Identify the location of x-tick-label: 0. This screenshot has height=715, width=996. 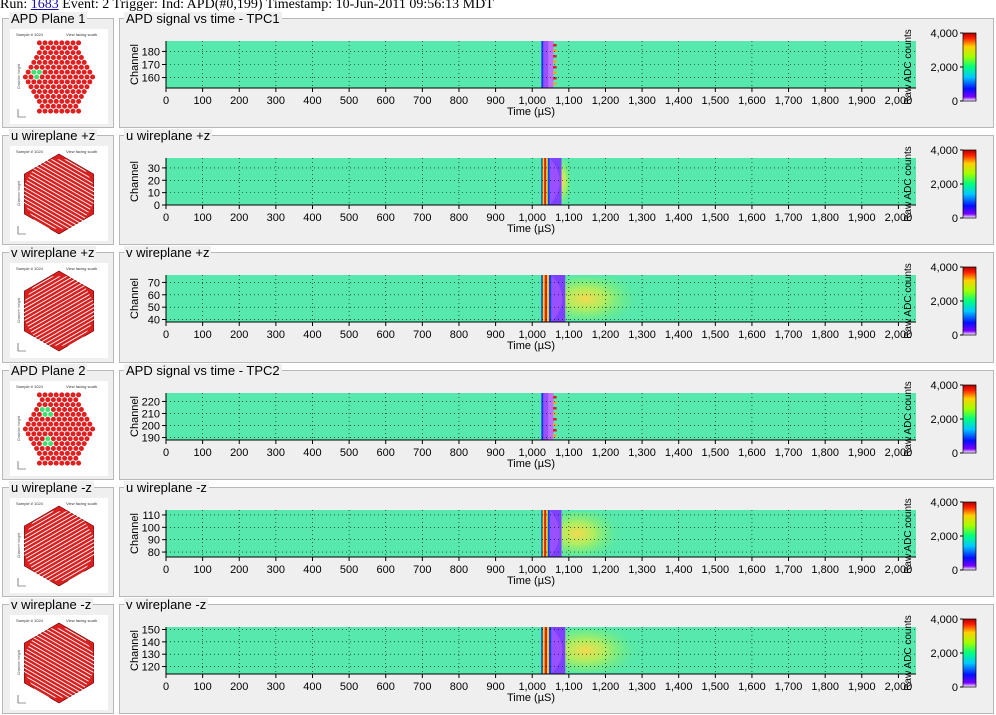
(166, 335).